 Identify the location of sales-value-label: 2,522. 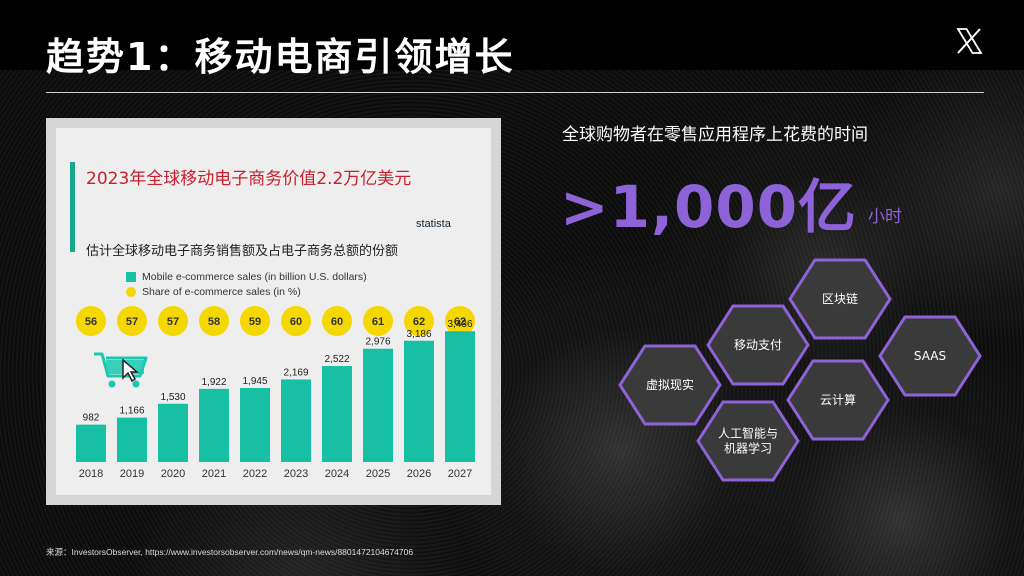
(336, 359).